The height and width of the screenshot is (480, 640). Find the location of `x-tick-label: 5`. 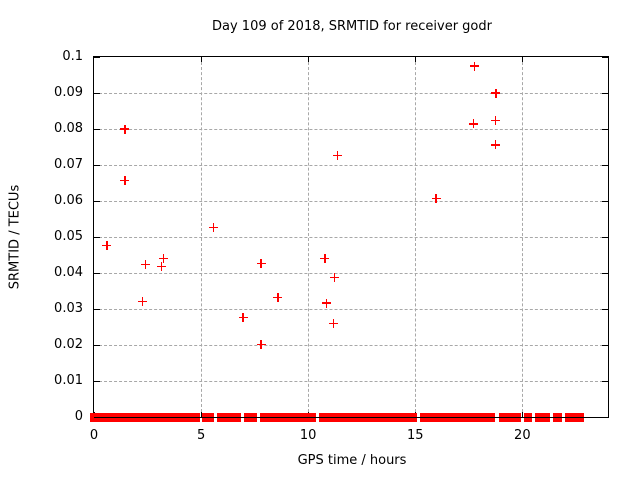

x-tick-label: 5 is located at coordinates (201, 435).